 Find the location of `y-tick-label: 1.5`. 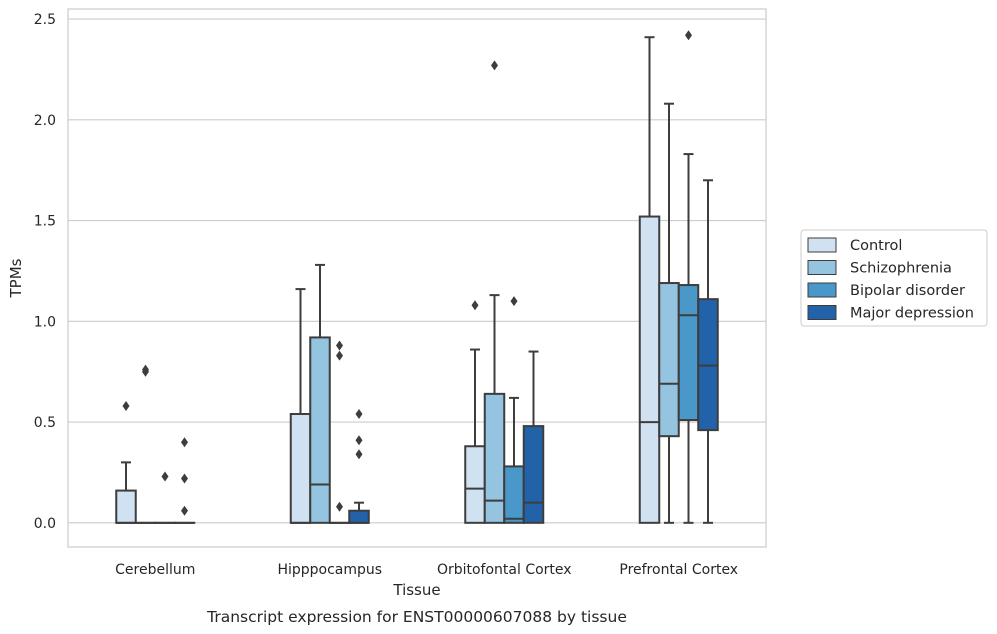

y-tick-label: 1.5 is located at coordinates (45, 222).